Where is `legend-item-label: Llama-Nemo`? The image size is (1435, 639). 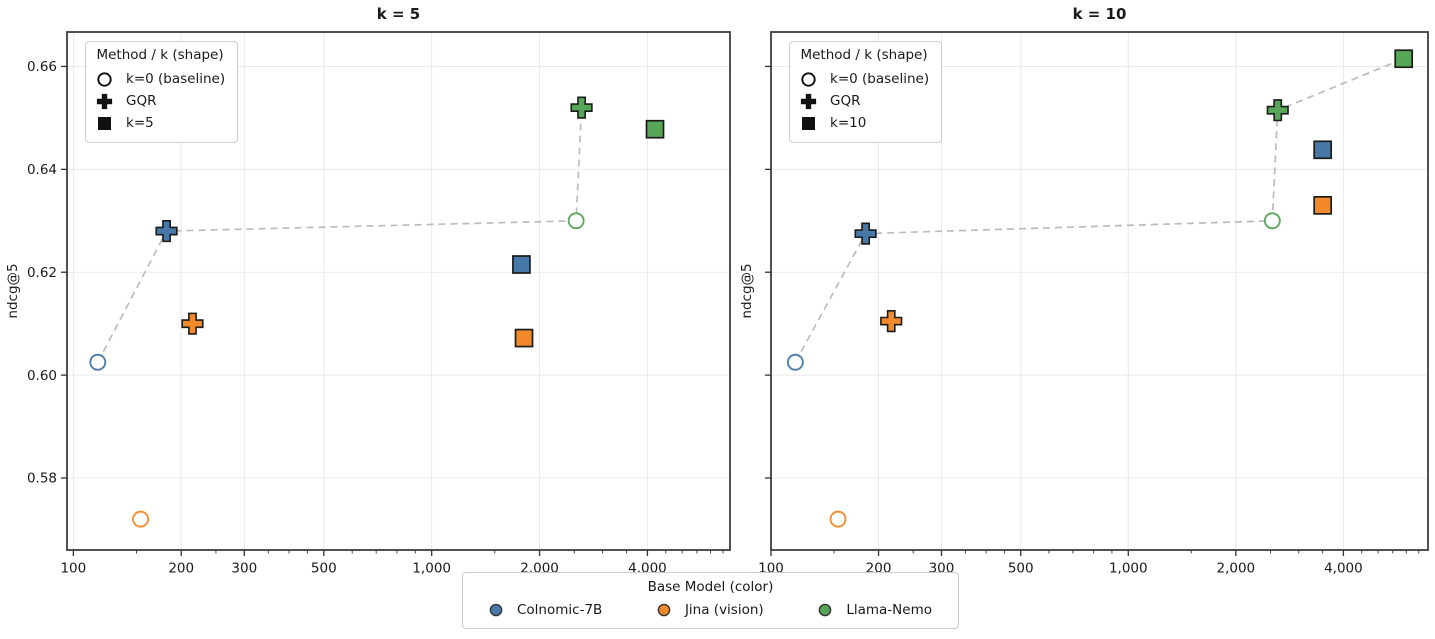
legend-item-label: Llama-Nemo is located at coordinates (889, 610).